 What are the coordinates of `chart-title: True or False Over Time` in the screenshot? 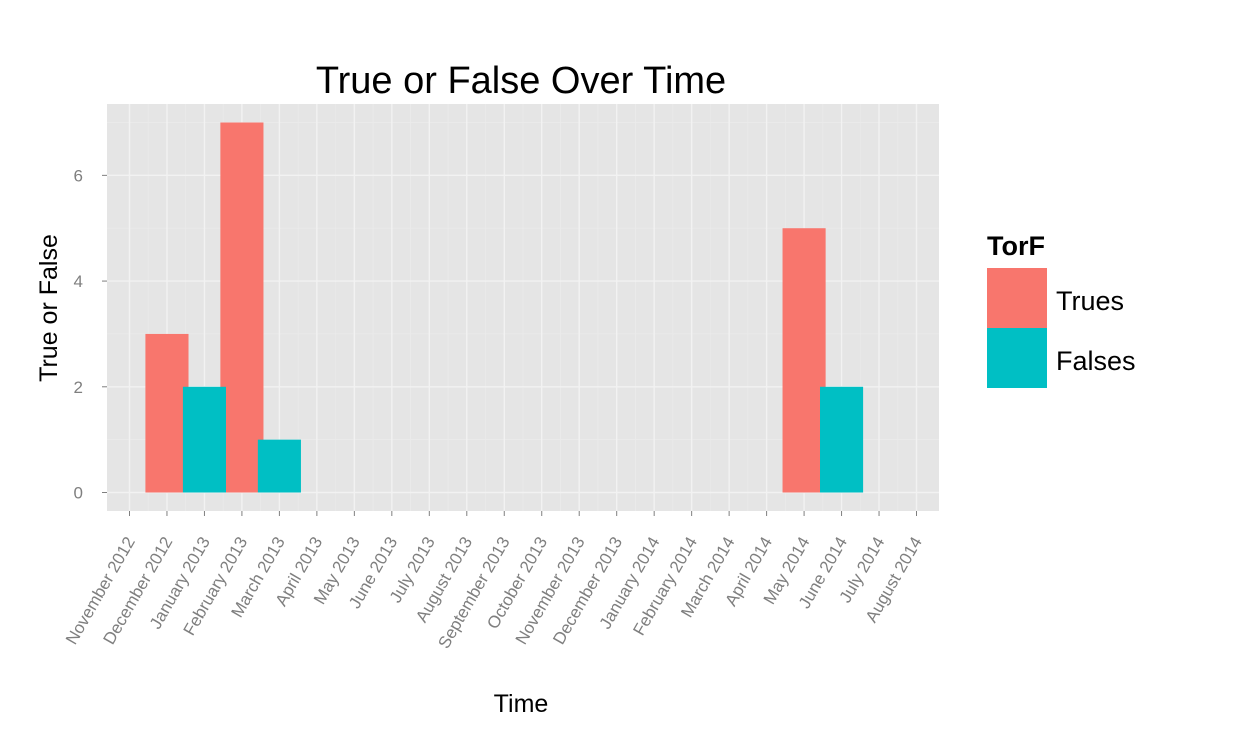 It's located at (521, 81).